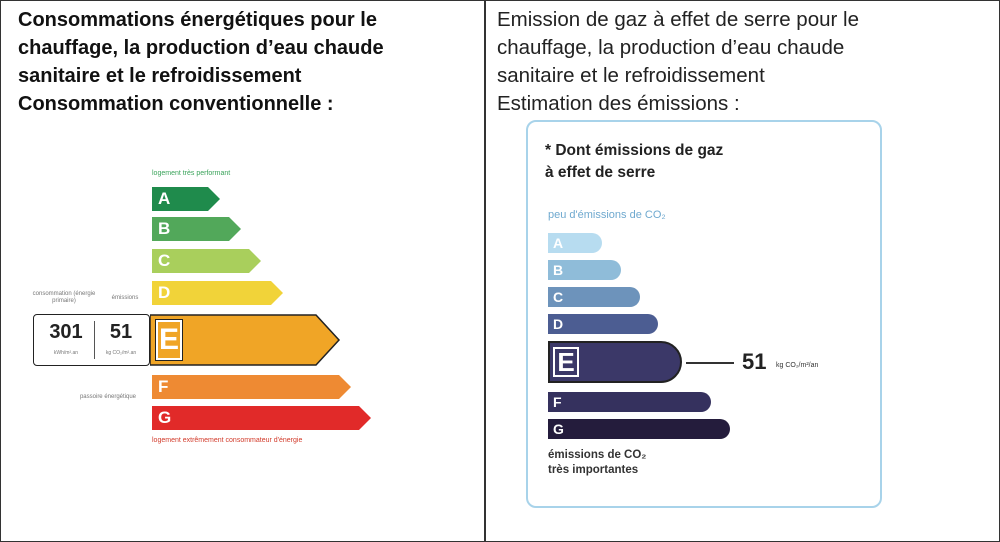  What do you see at coordinates (600, 172) in the screenshot?
I see `ges-title-line-2: à effet de serre` at bounding box center [600, 172].